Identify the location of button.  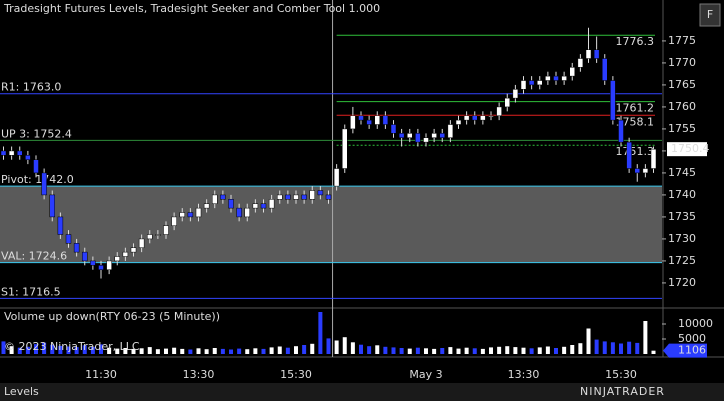
(710, 15).